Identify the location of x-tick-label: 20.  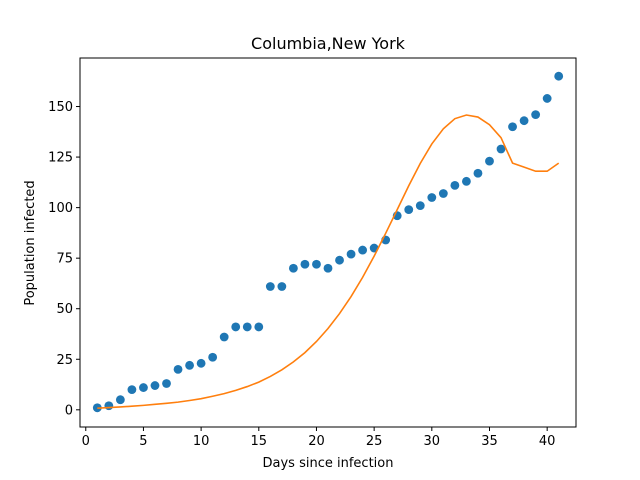
(316, 441).